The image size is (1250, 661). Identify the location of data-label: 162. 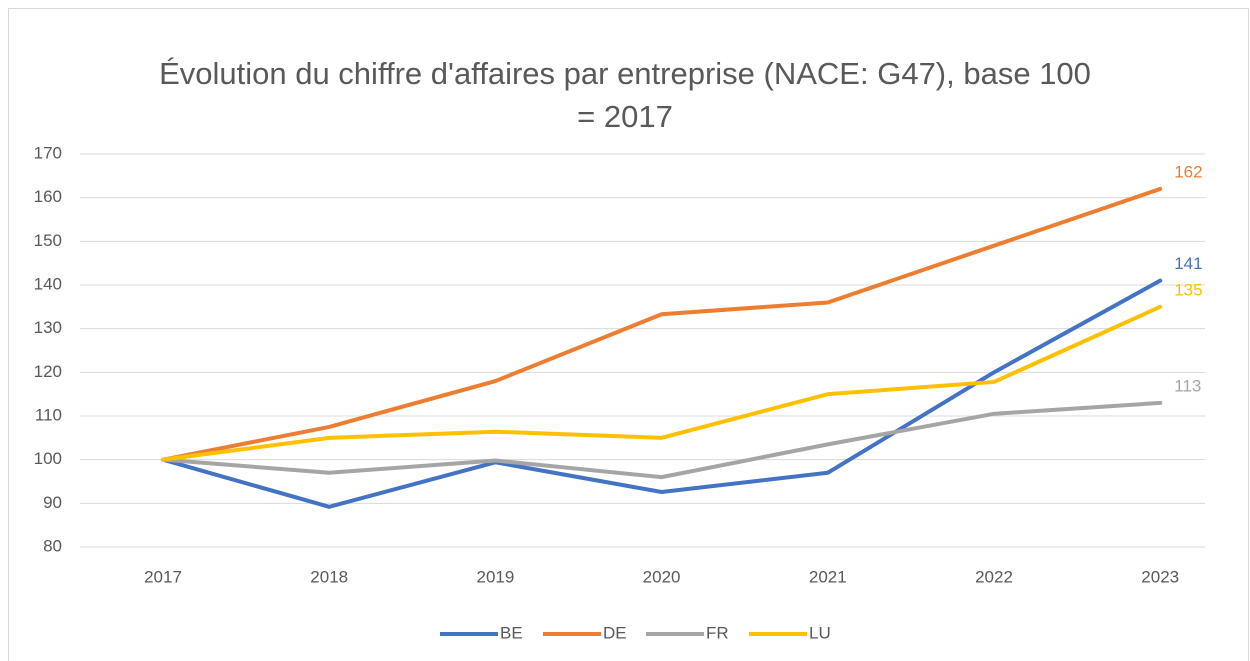
(1188, 171).